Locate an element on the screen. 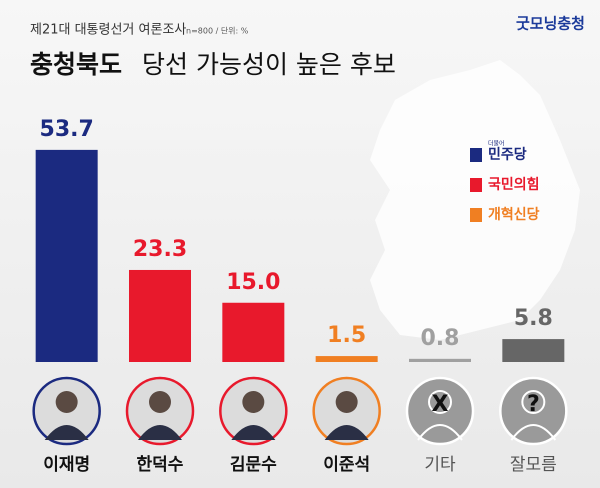 The height and width of the screenshot is (488, 600). kicker: 제21대 대통령선거 여론조사 is located at coordinates (108, 30).